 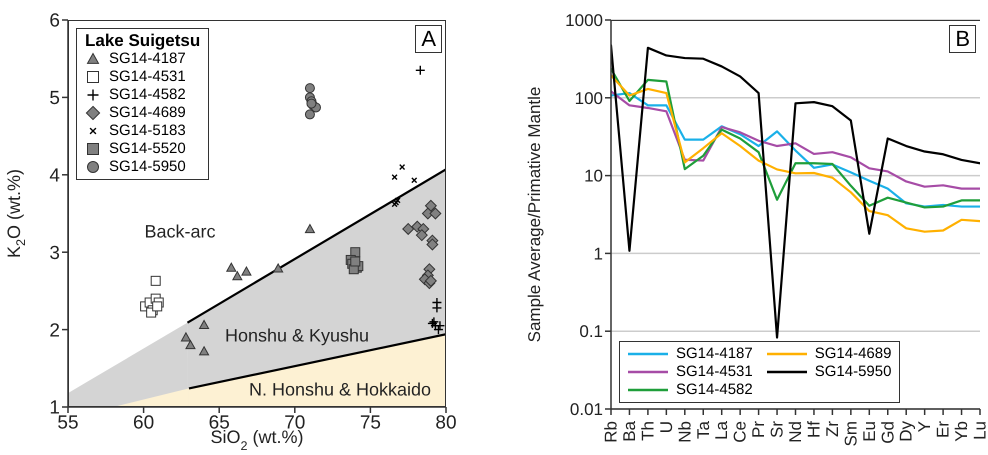 I want to click on x-tick-label: Hf, so click(x=814, y=429).